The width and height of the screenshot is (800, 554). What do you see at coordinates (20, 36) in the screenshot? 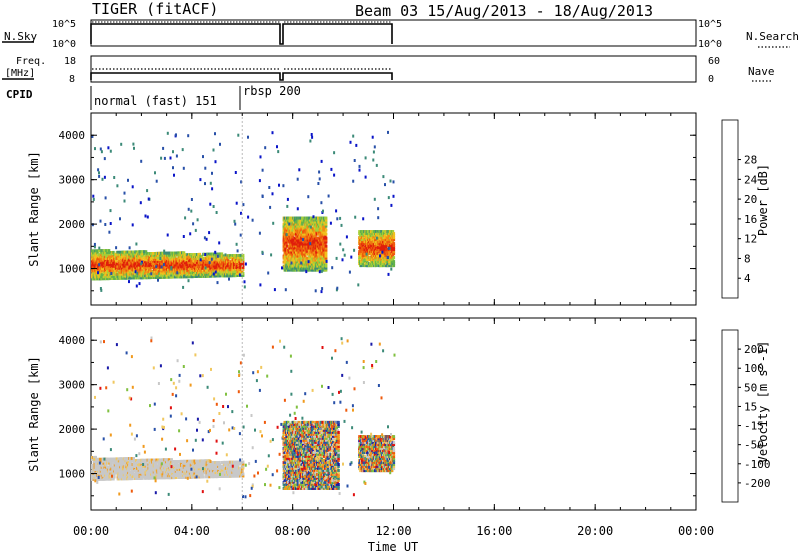
I see `nsky-label: N.Sky` at bounding box center [20, 36].